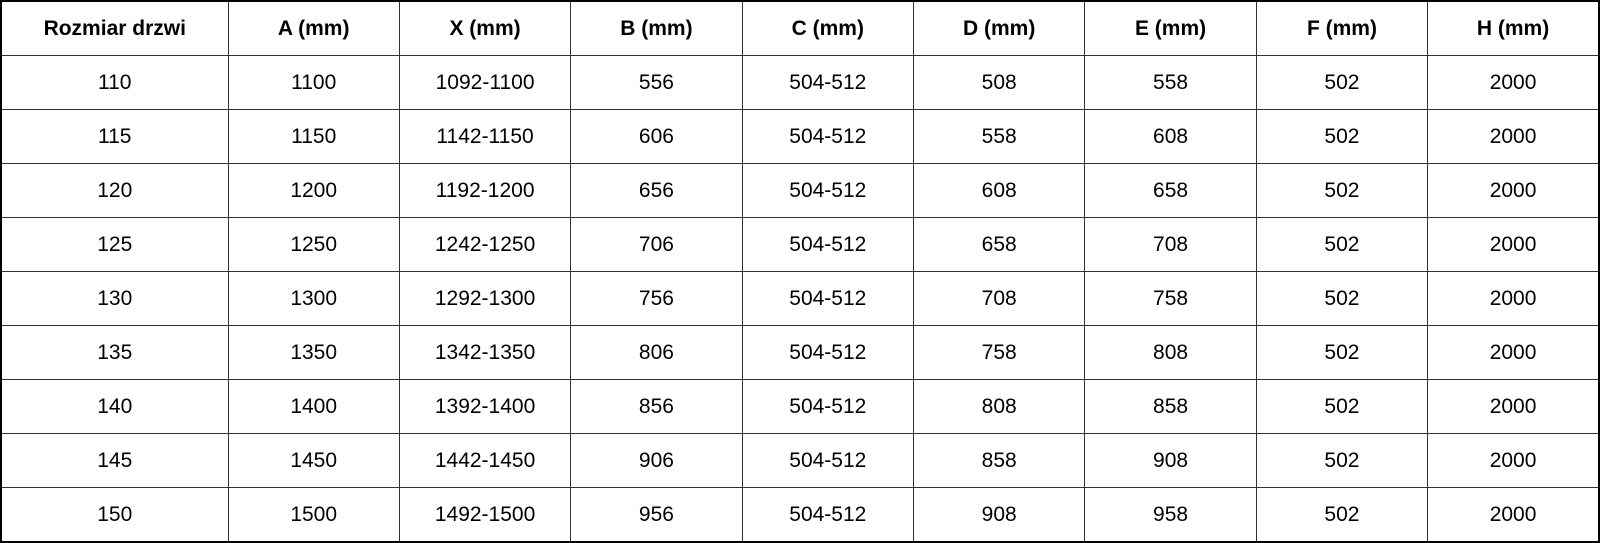  What do you see at coordinates (313, 28) in the screenshot?
I see `column-header: A (mm)` at bounding box center [313, 28].